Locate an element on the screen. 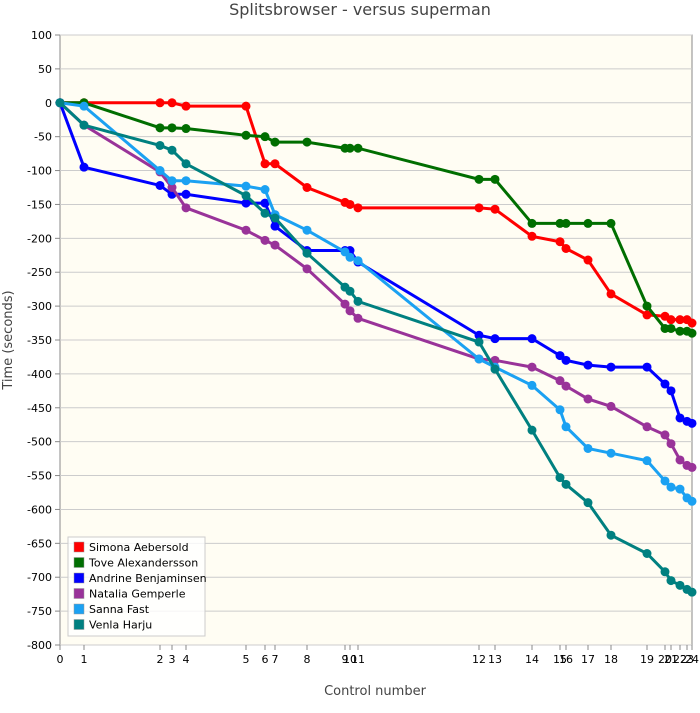  y-tick-label: -250 is located at coordinates (39, 272).